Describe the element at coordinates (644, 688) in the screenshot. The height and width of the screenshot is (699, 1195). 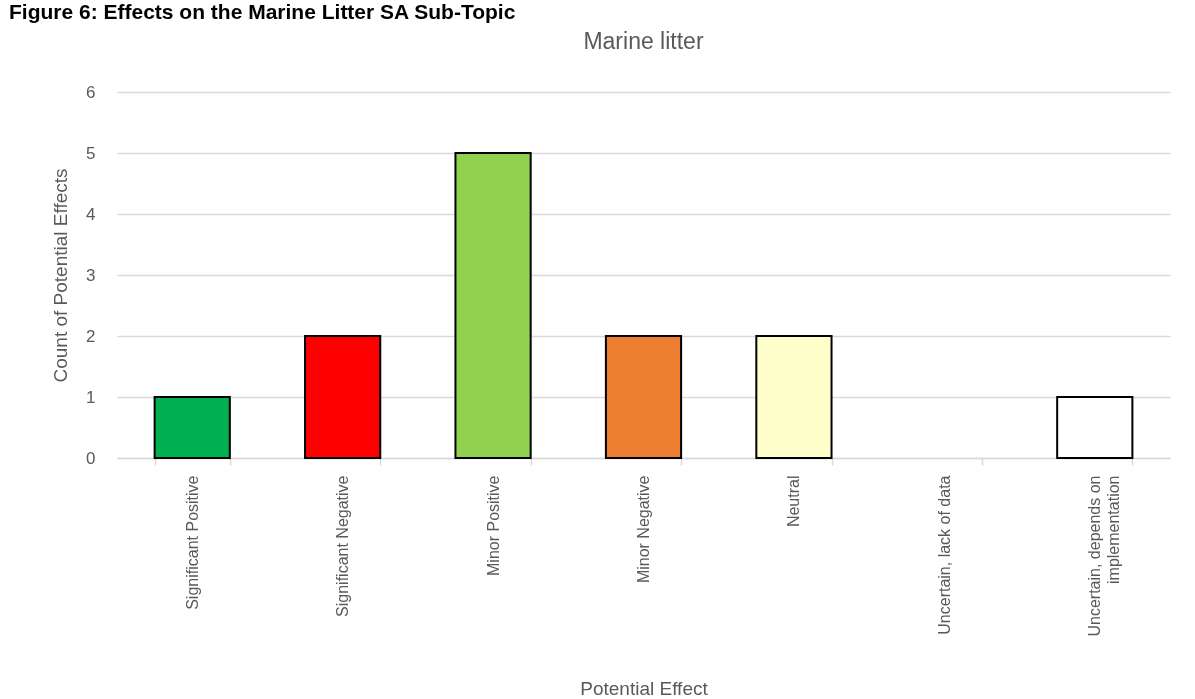
I see `x-axis-title: Potential Effect` at that location.